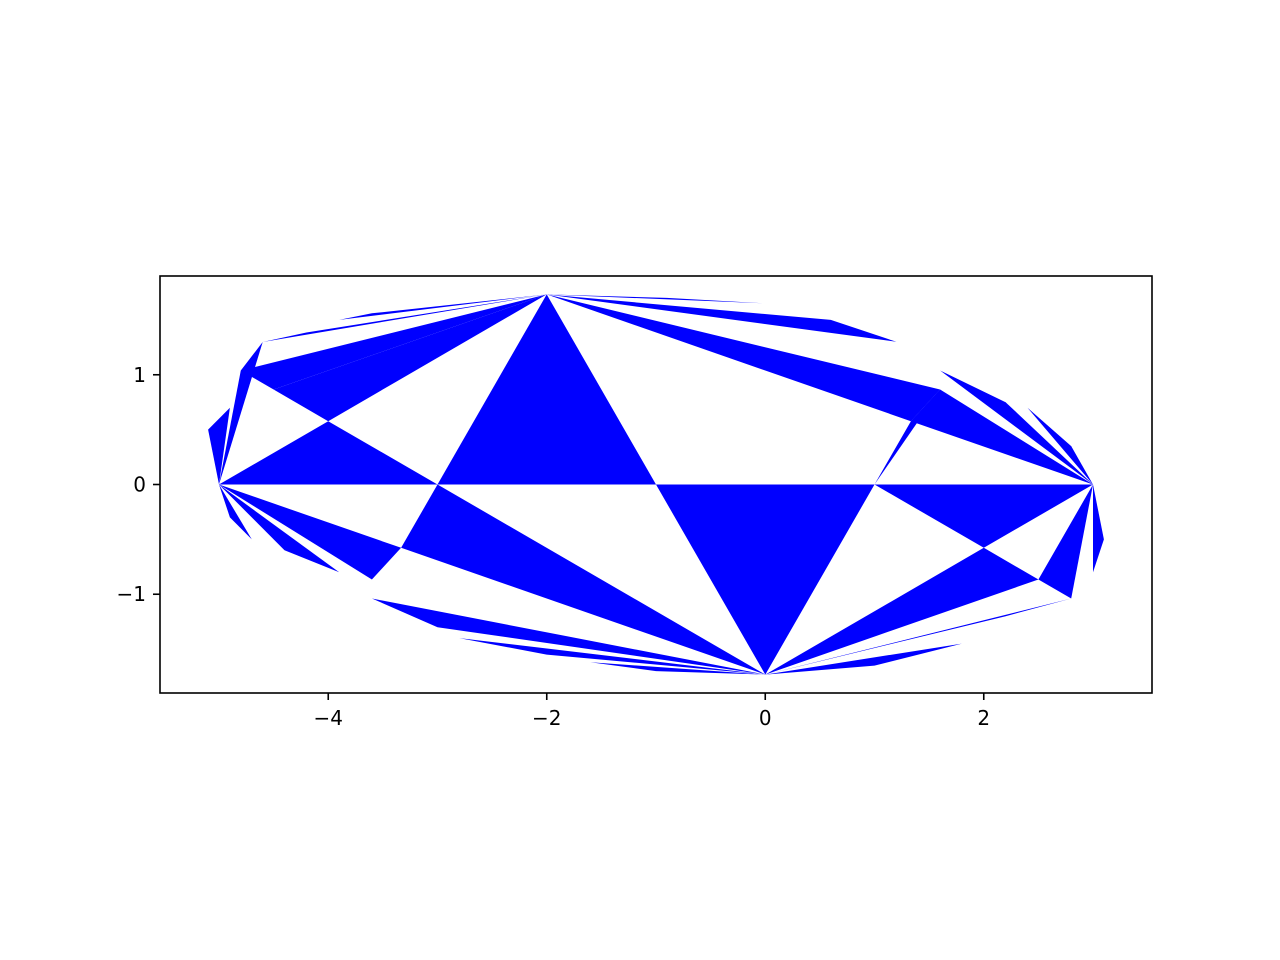 The image size is (1280, 960). I want to click on y-tick-label: 1, so click(139, 375).